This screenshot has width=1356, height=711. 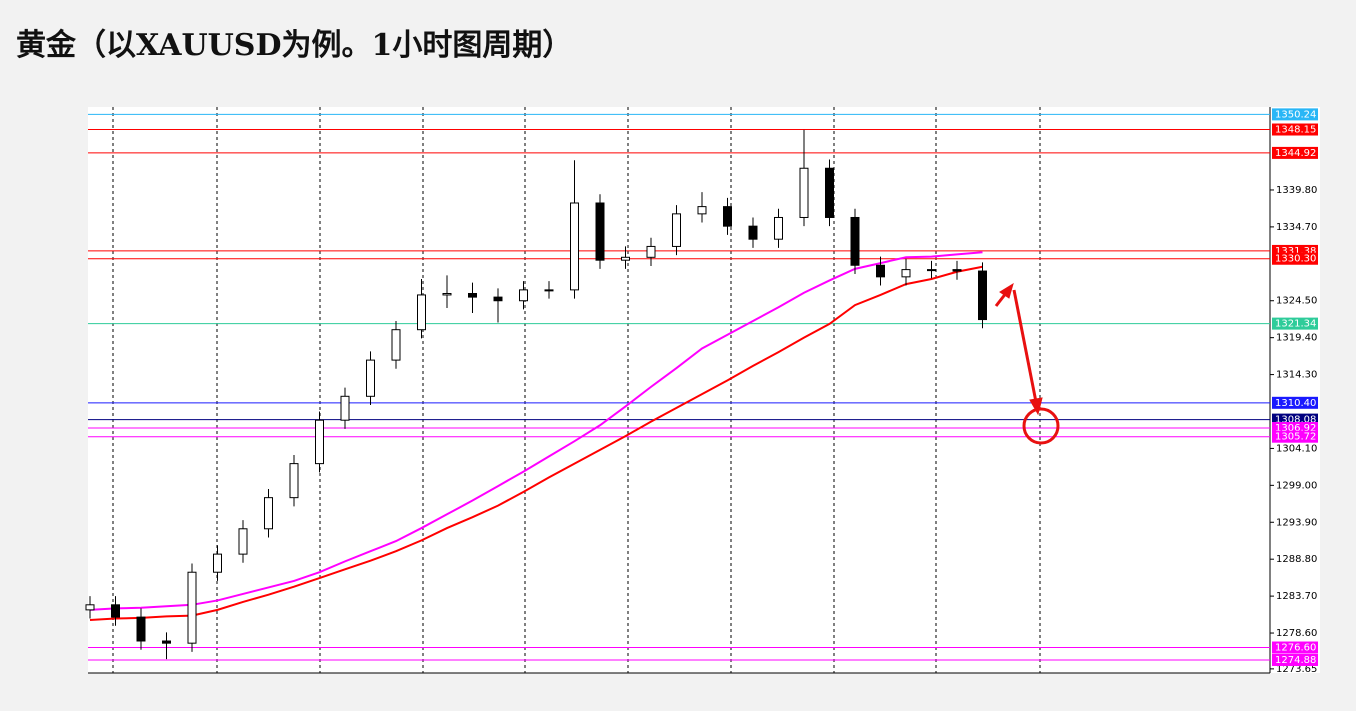 I want to click on level-label: 1348.15, so click(x=1295, y=130).